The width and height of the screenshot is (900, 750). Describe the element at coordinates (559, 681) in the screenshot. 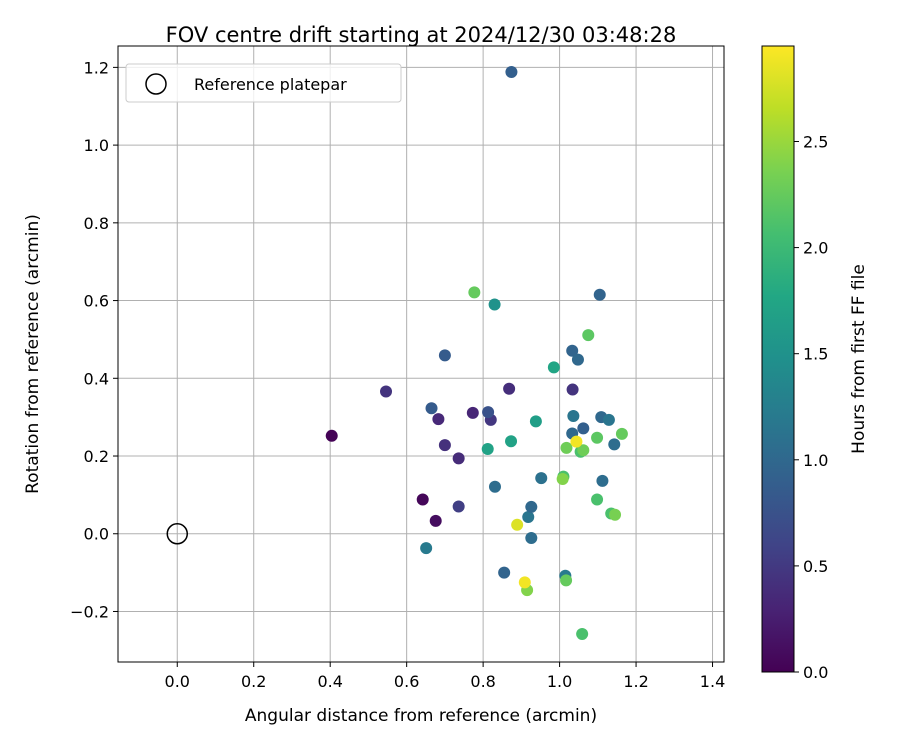

I see `x-tick-label: 1.0` at that location.